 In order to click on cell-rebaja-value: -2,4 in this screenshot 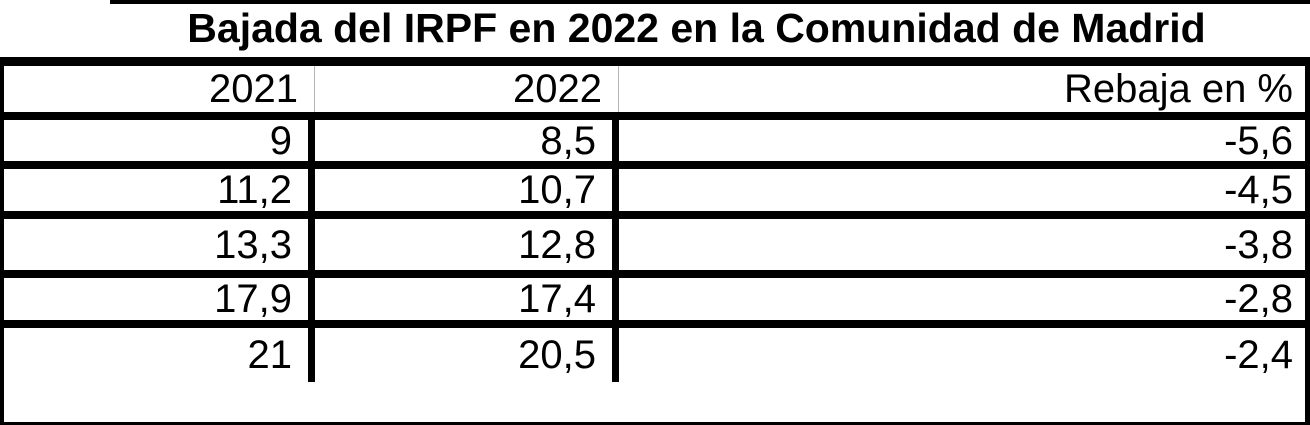, I will do `click(1258, 355)`.